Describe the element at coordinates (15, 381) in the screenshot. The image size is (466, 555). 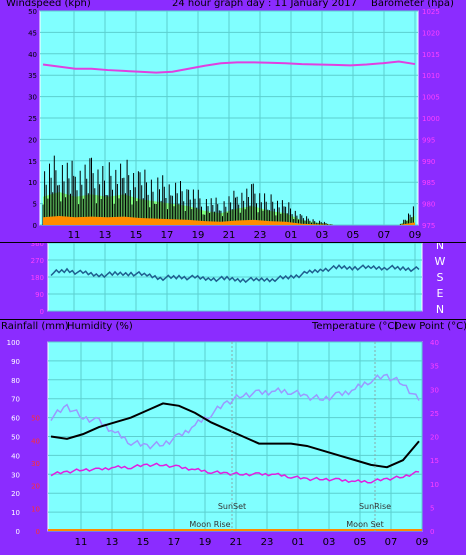
I see `humidity-tick-label: 80` at that location.